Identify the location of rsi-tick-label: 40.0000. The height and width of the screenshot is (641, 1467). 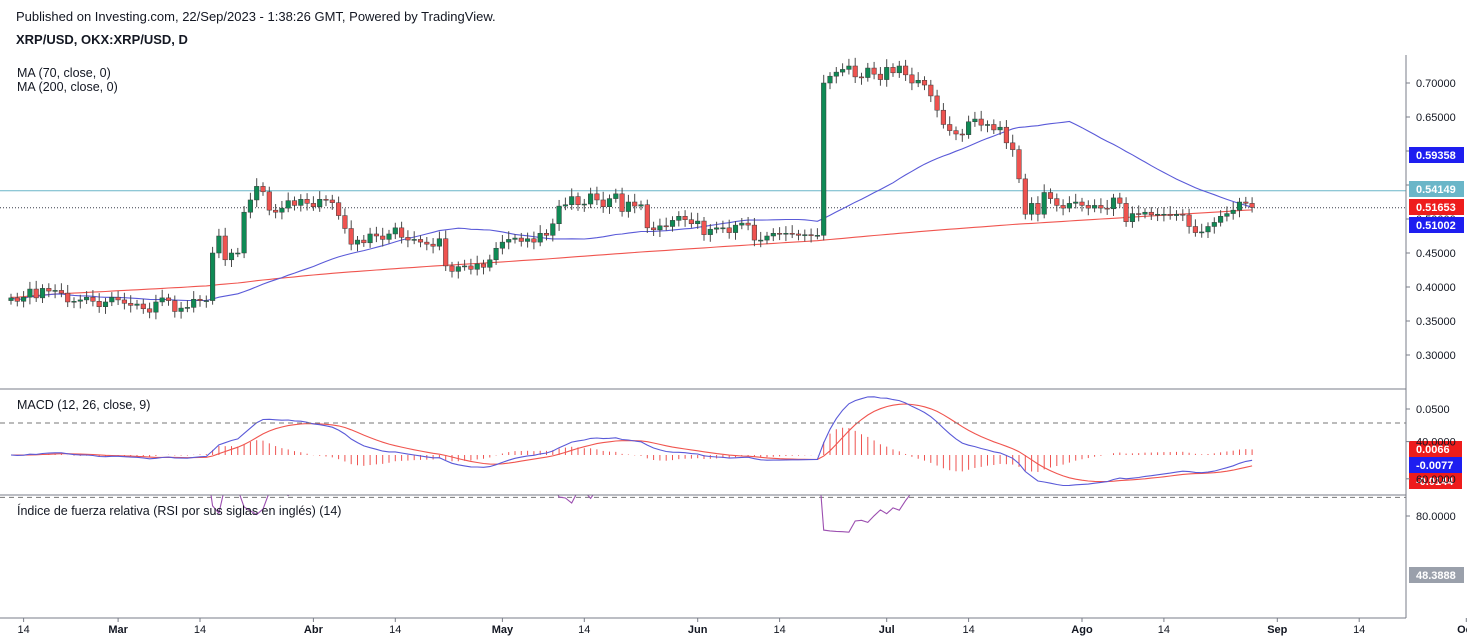
(1436, 443).